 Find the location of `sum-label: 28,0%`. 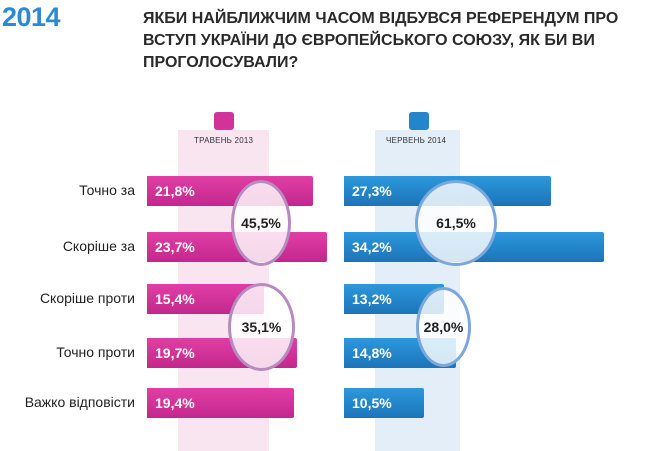

sum-label: 28,0% is located at coordinates (443, 327).